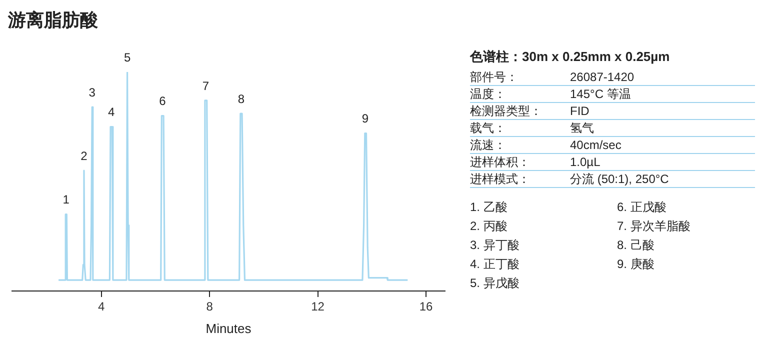 The image size is (771, 353). What do you see at coordinates (495, 264) in the screenshot?
I see `text: 4. 正丁酸` at bounding box center [495, 264].